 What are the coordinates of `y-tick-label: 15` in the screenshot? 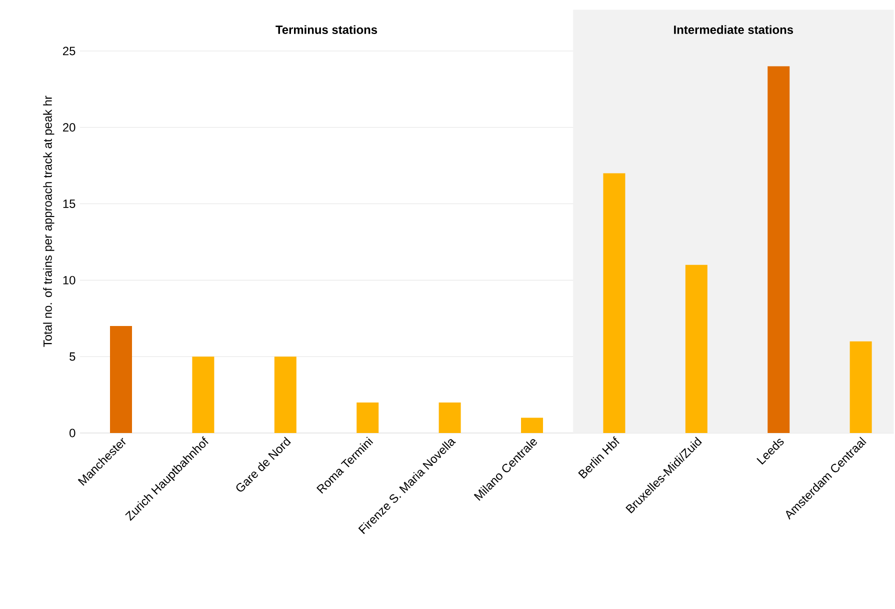 It's located at (69, 204).